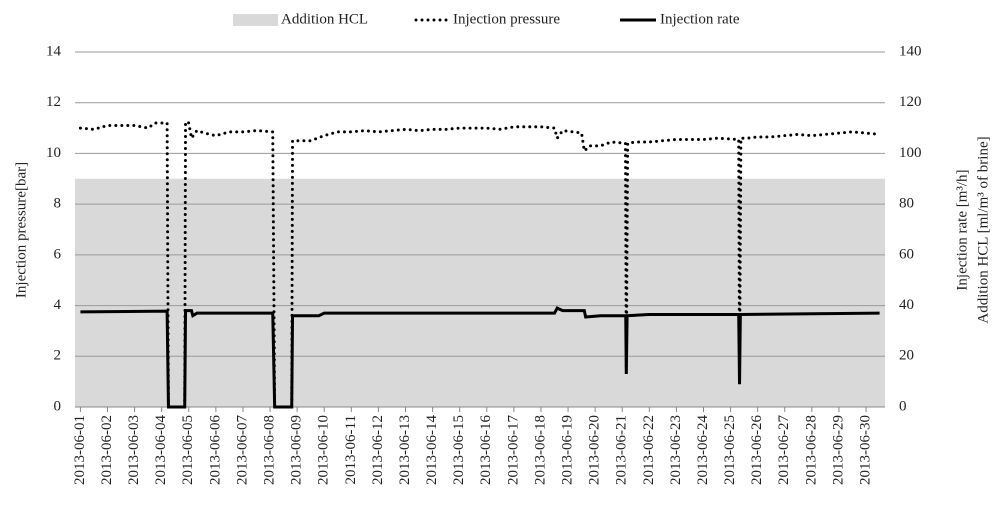  I want to click on y-tick-label: 0, so click(58, 406).